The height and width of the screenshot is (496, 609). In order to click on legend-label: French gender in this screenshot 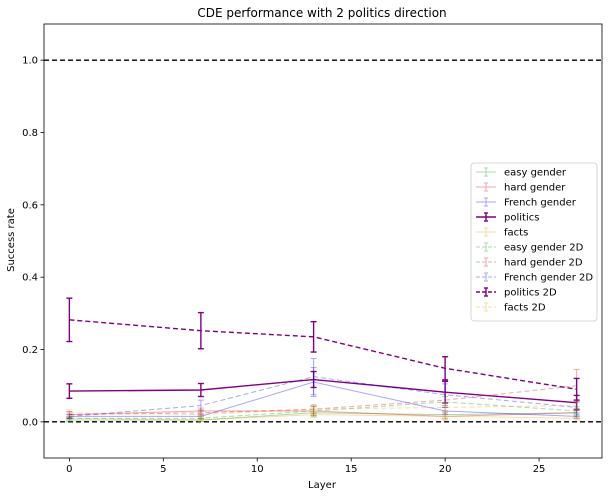, I will do `click(540, 203)`.